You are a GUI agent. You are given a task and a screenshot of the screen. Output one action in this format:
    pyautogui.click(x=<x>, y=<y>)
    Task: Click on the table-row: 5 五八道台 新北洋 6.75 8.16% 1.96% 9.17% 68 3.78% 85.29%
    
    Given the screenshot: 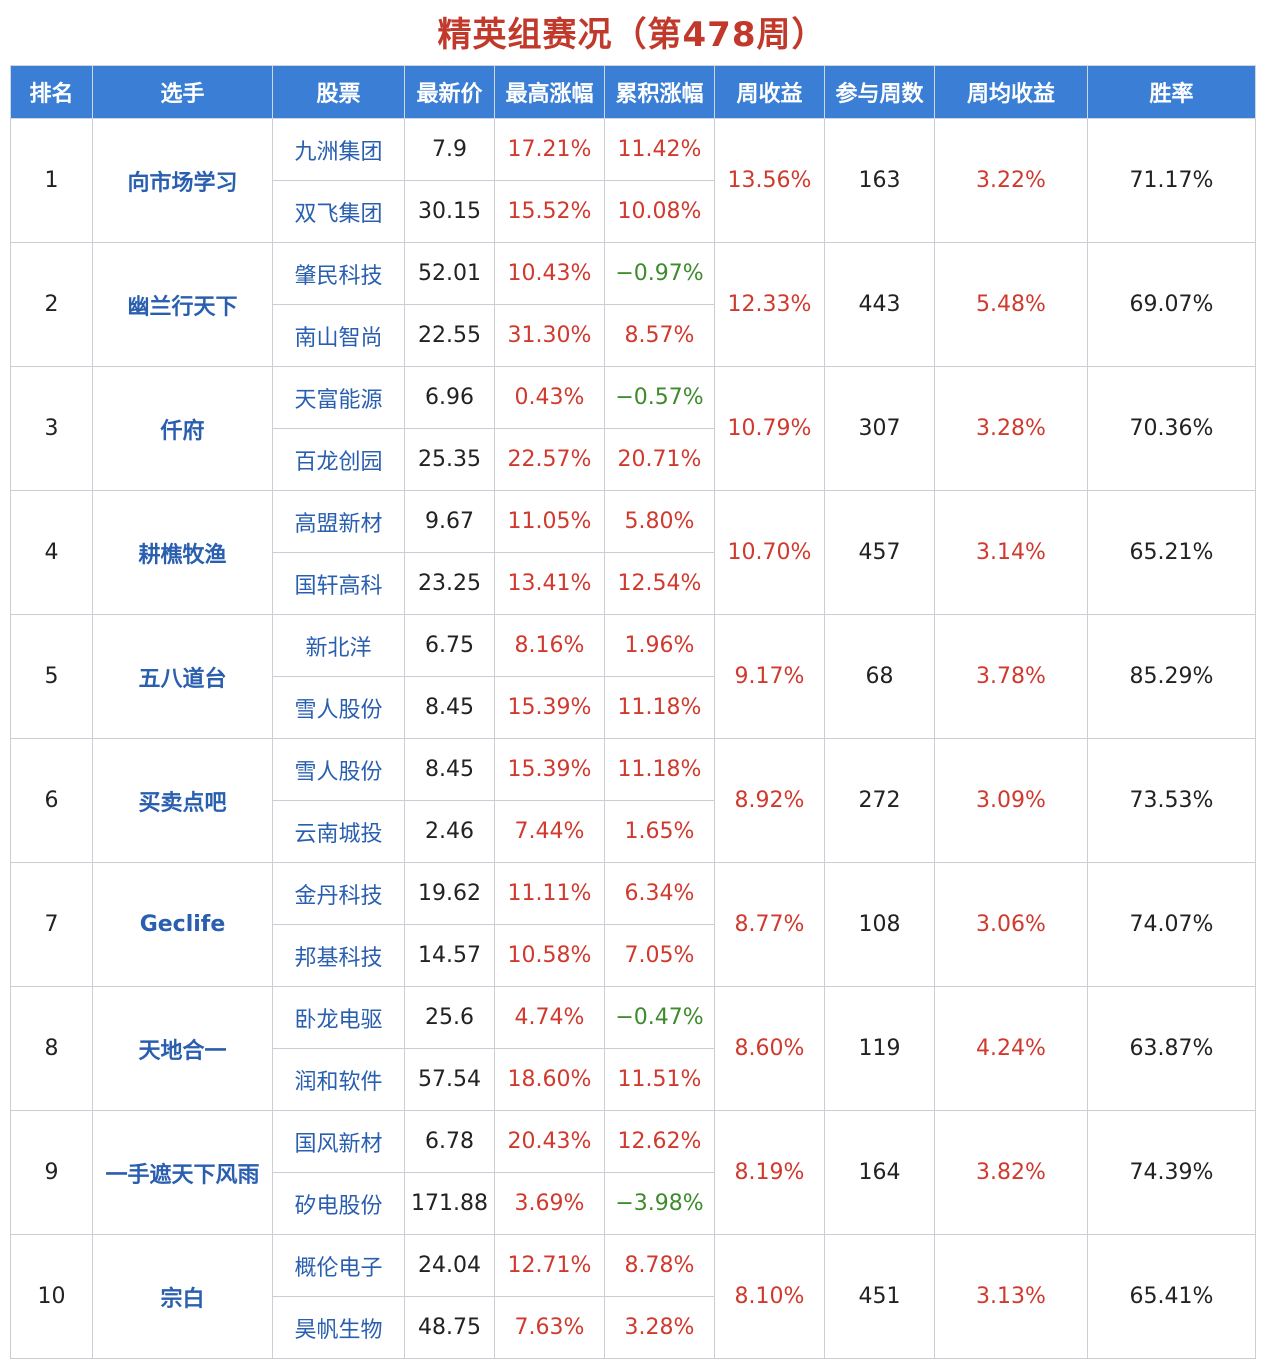 What is the action you would take?
    pyautogui.click(x=633, y=676)
    